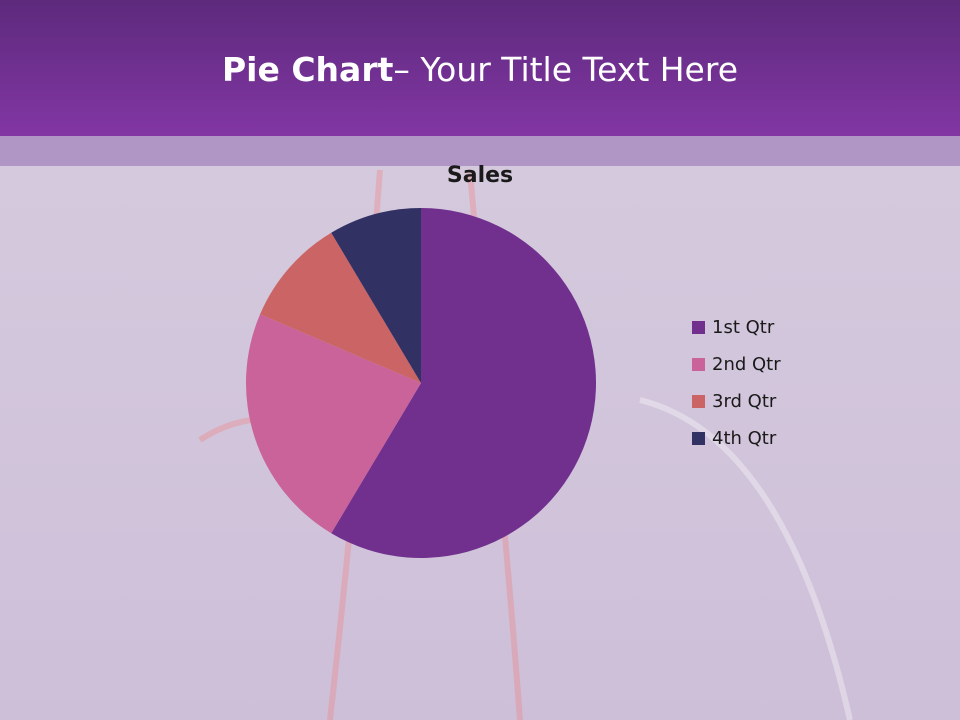  What do you see at coordinates (744, 438) in the screenshot?
I see `legend-label: 4th Qtr` at bounding box center [744, 438].